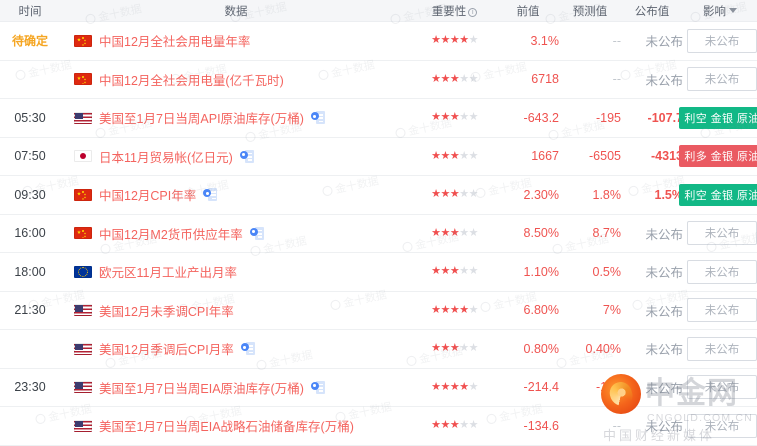 Image resolution: width=757 pixels, height=446 pixels. Describe the element at coordinates (454, 11) in the screenshot. I see `column-header-importance: 重要性 i` at that location.